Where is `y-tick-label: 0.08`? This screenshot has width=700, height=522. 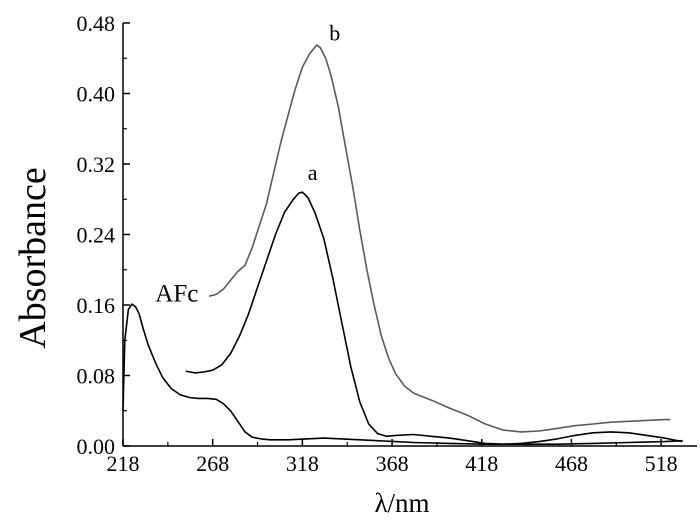 y-tick-label: 0.08 is located at coordinates (96, 376).